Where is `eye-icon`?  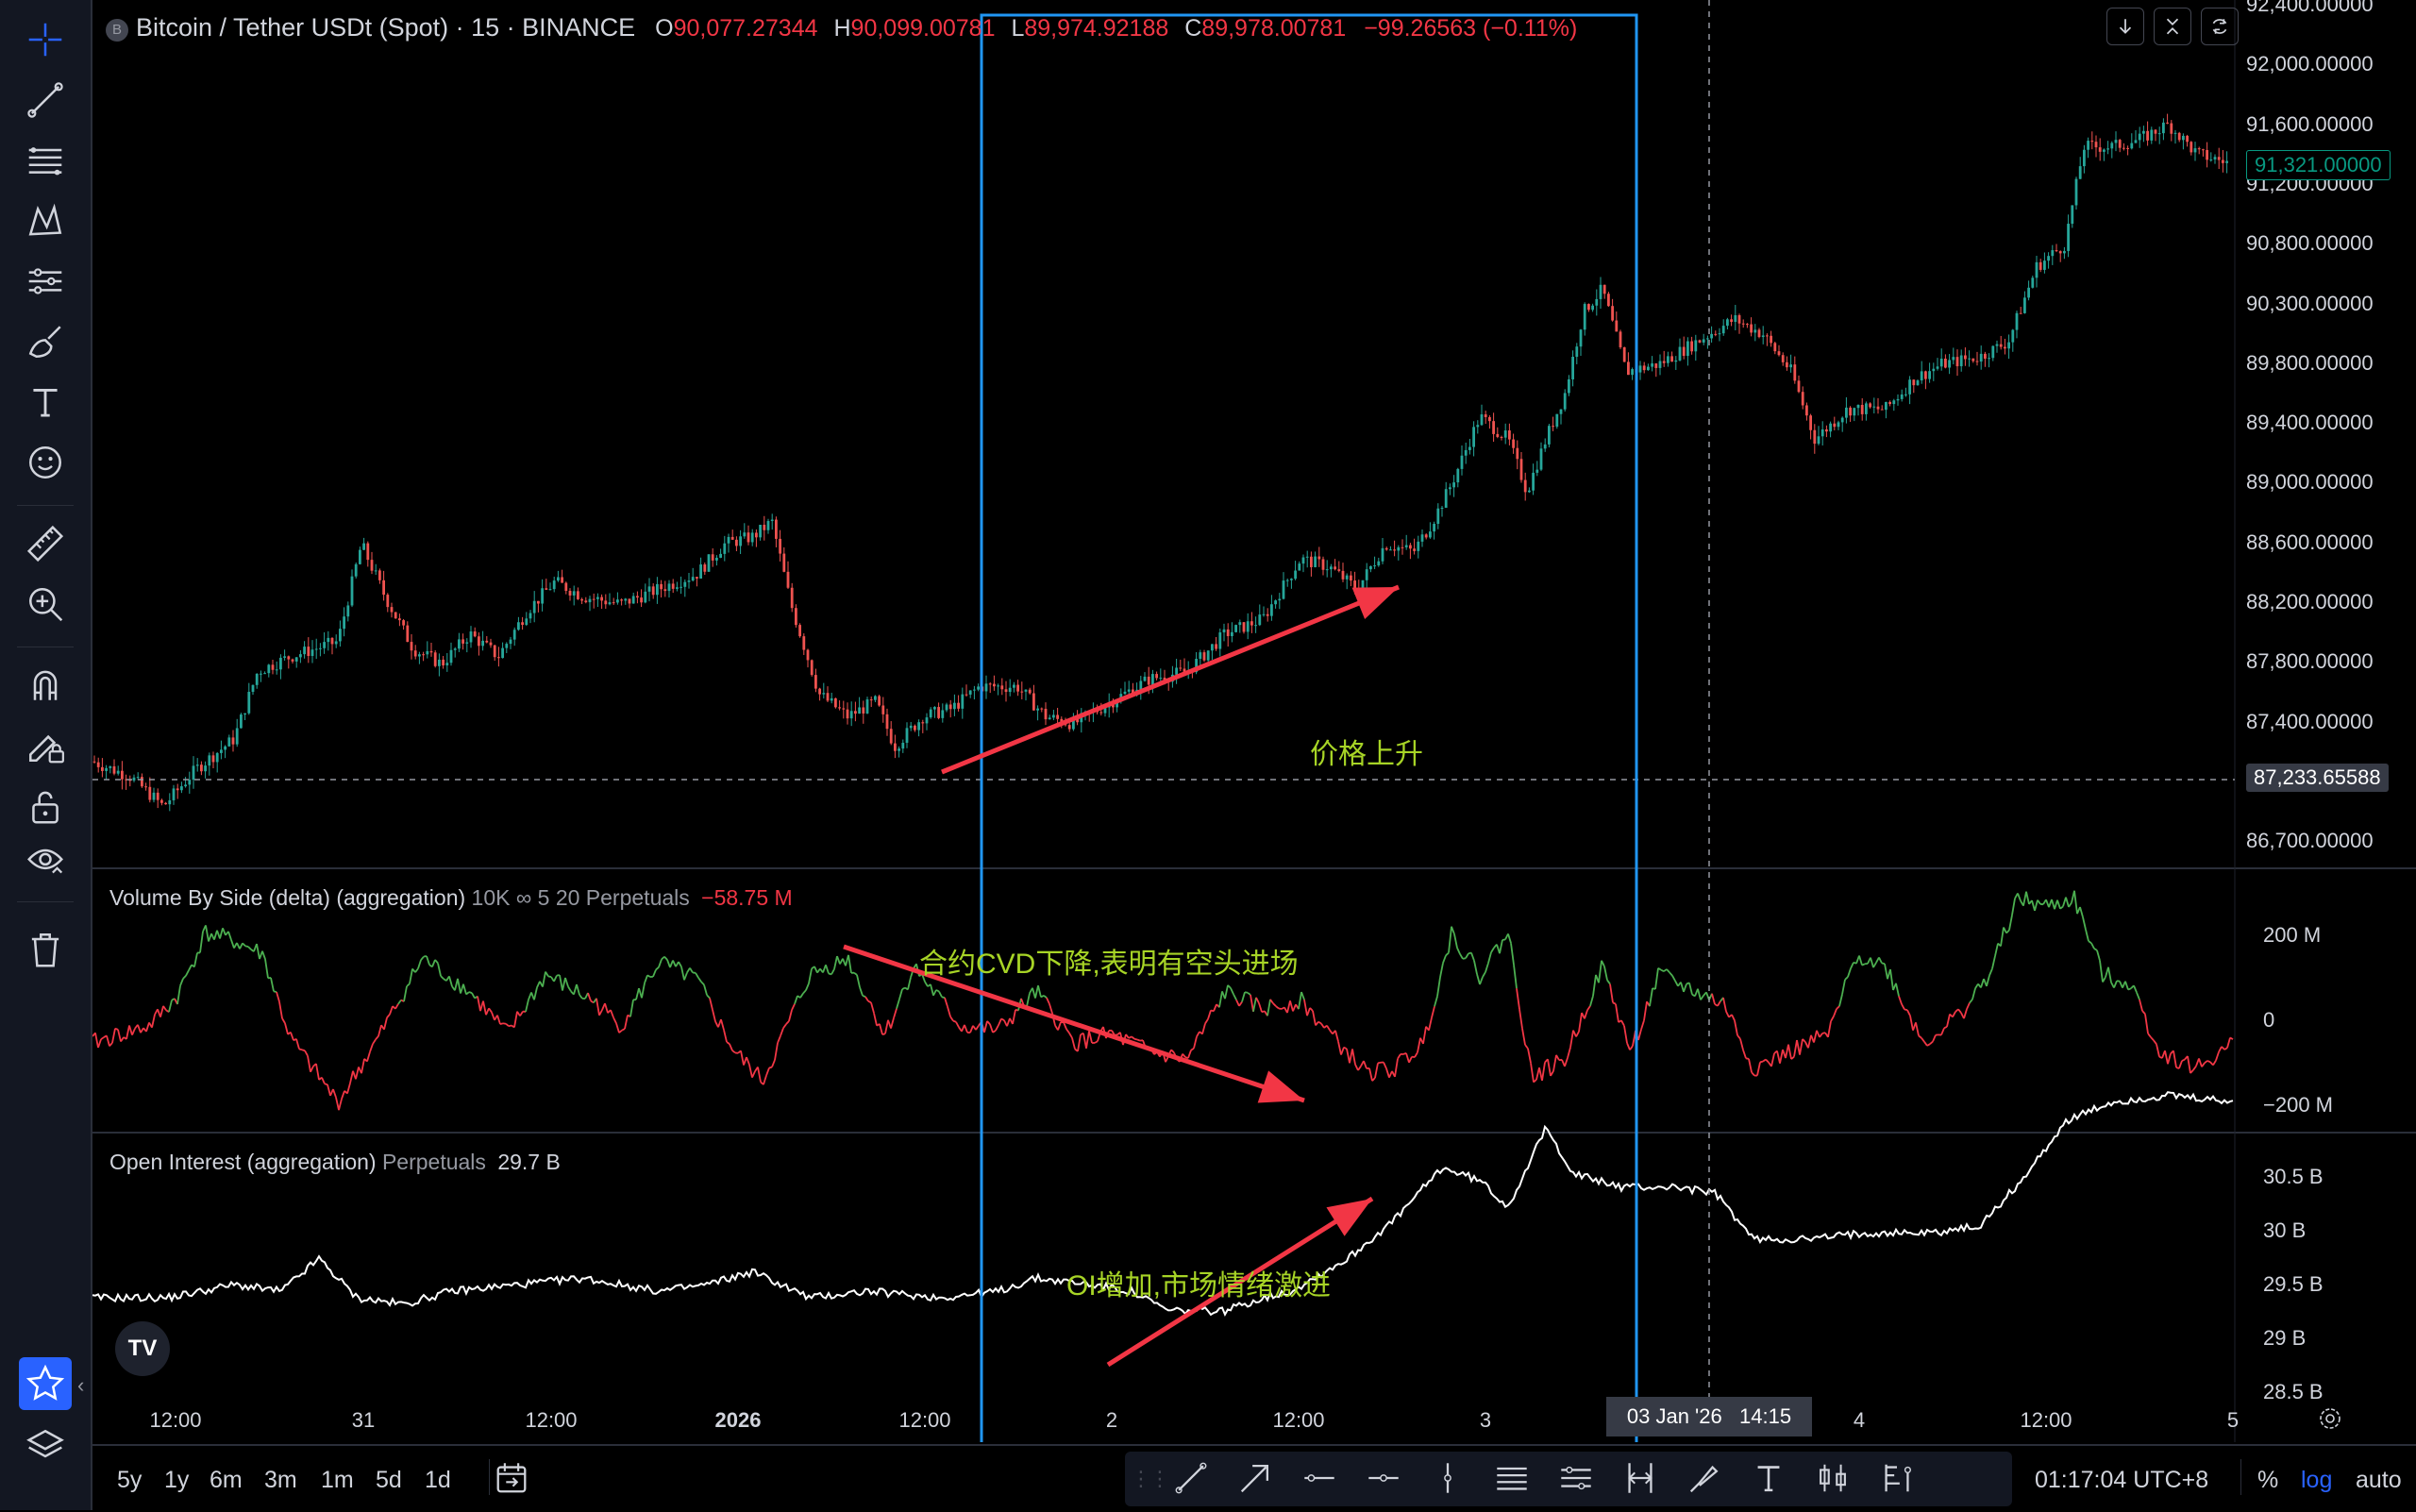 eye-icon is located at coordinates (45, 860).